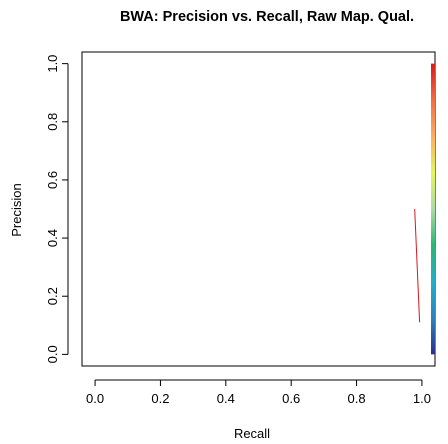  Describe the element at coordinates (52, 354) in the screenshot. I see `y-tick-label: 0.0` at that location.